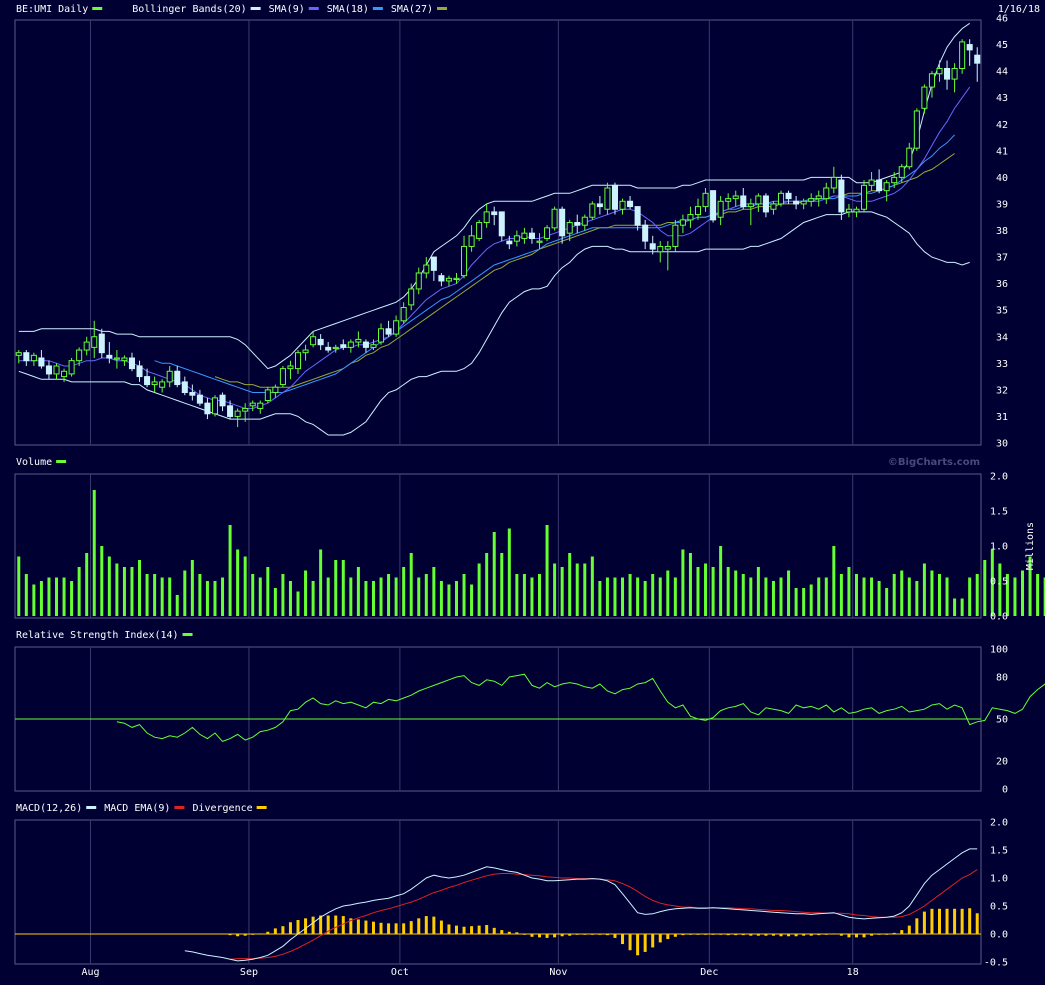 Image resolution: width=1045 pixels, height=985 pixels. I want to click on macd-lines, so click(498, 905).